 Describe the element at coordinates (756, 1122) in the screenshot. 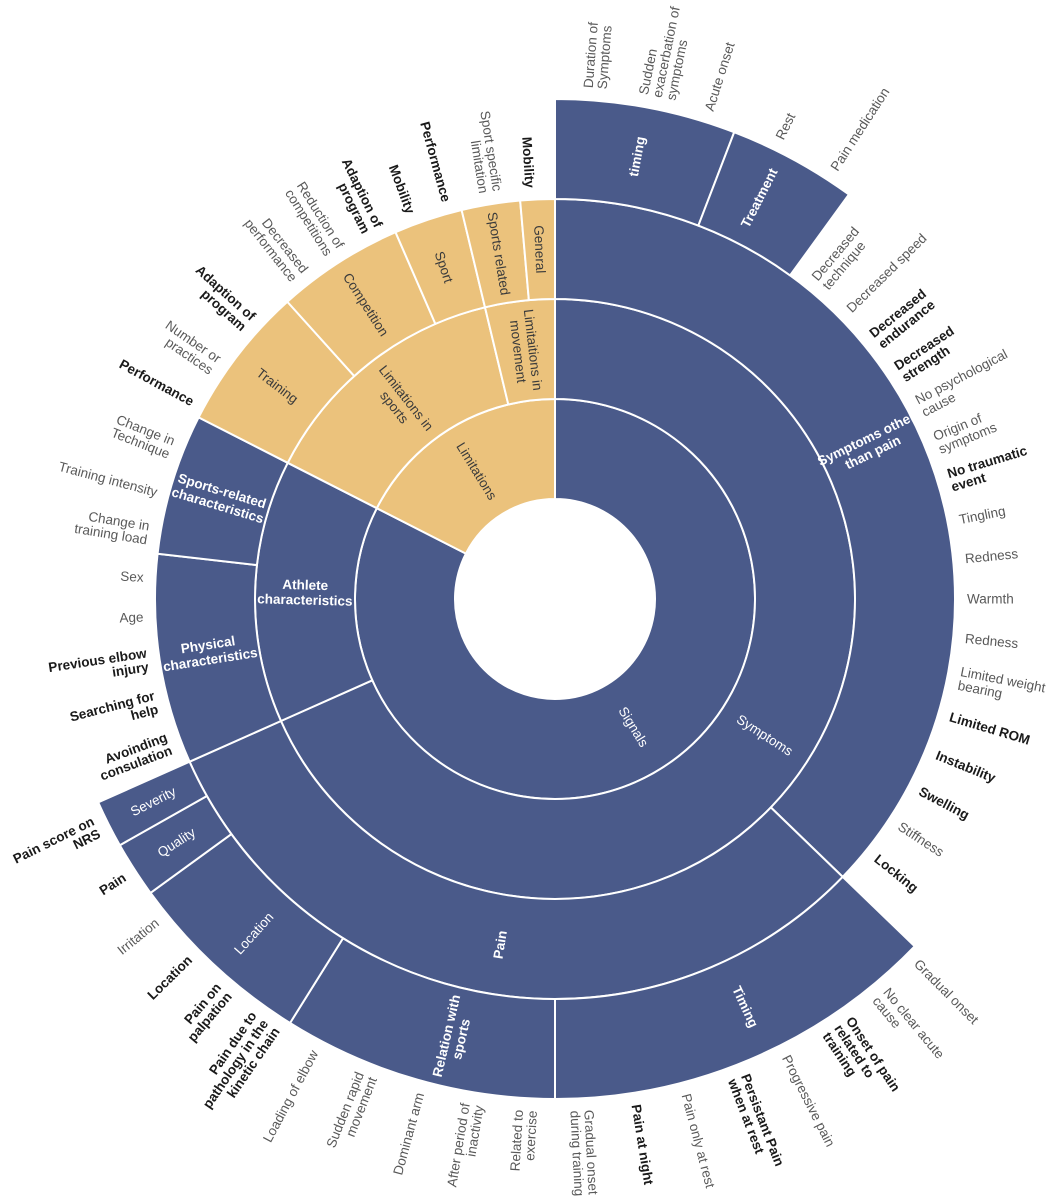

I see `leaf-label-26: Persistant Painwhen at rest` at that location.